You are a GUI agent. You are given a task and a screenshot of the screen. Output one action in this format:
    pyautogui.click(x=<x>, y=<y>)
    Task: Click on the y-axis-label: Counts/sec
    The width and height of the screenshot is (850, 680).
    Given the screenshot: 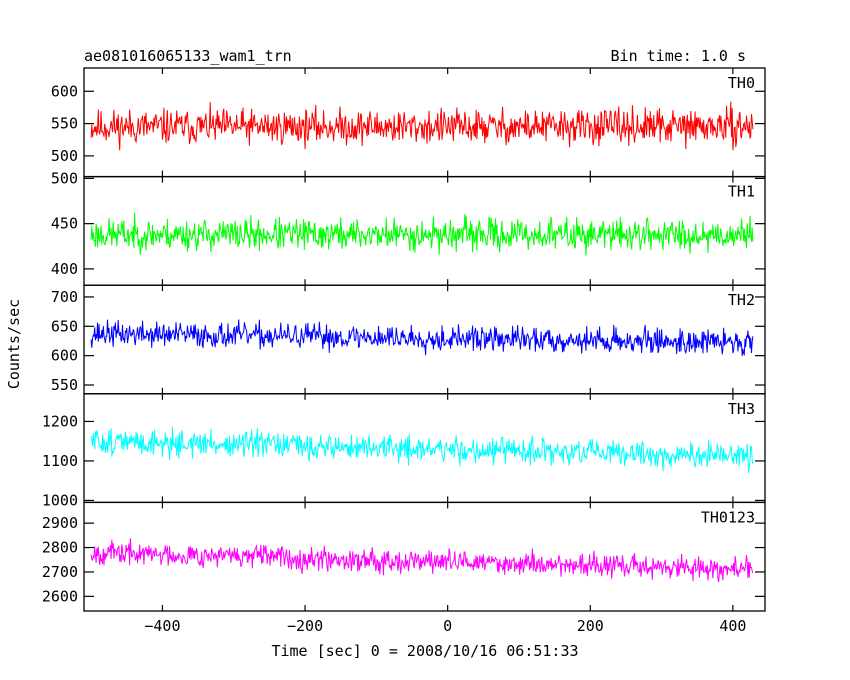 What is the action you would take?
    pyautogui.click(x=14, y=344)
    